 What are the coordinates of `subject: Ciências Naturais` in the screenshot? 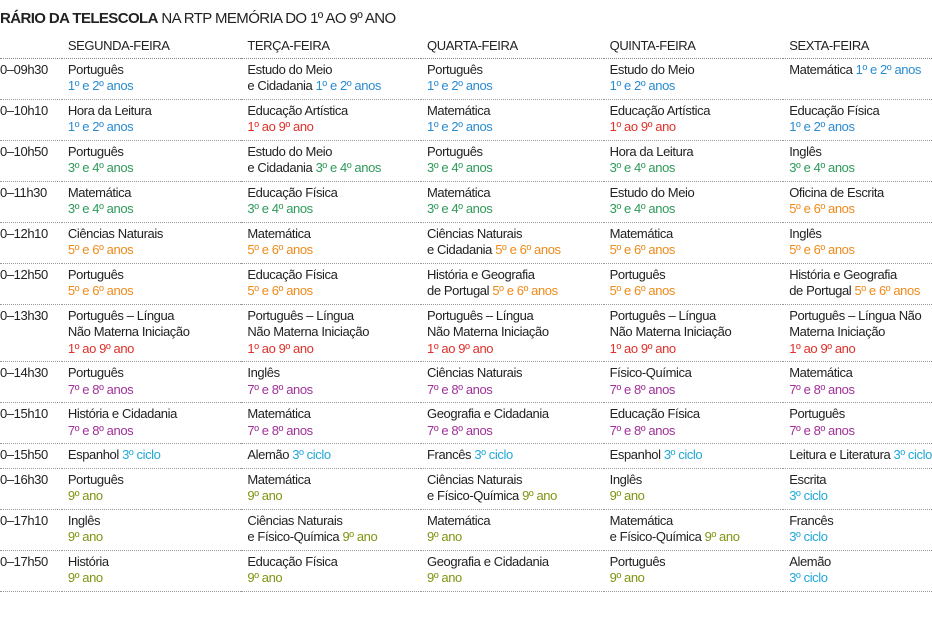 It's located at (475, 233).